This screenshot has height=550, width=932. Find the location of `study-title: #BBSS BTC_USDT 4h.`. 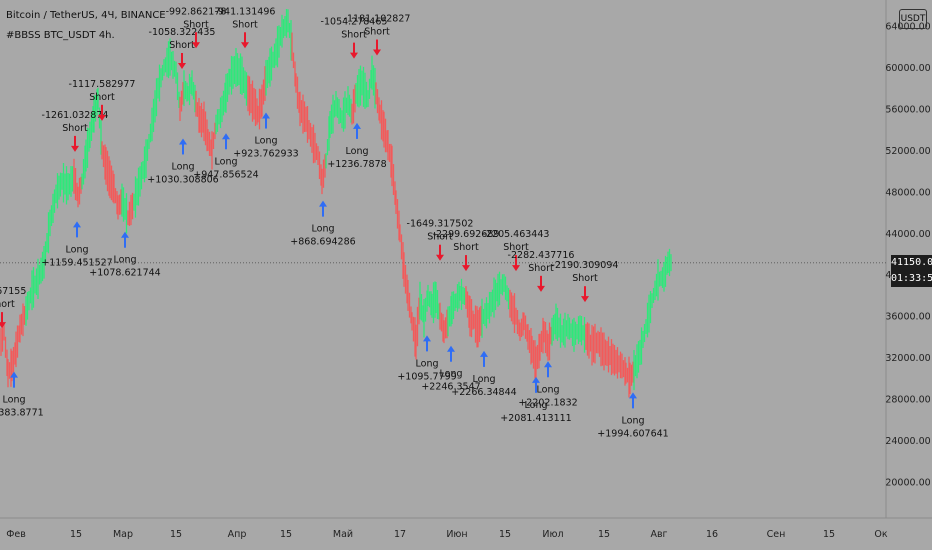

study-title: #BBSS BTC_USDT 4h. is located at coordinates (60, 35).